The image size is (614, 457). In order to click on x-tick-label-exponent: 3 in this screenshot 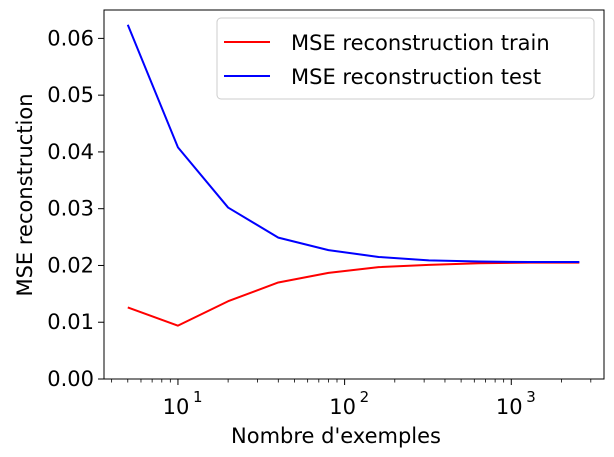, I will do `click(531, 397)`.